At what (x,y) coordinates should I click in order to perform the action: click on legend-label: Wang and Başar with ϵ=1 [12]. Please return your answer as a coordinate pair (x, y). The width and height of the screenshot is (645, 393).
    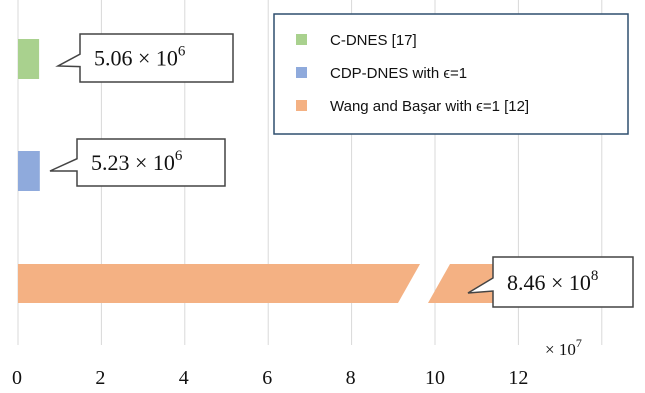
    Looking at the image, I should click on (429, 106).